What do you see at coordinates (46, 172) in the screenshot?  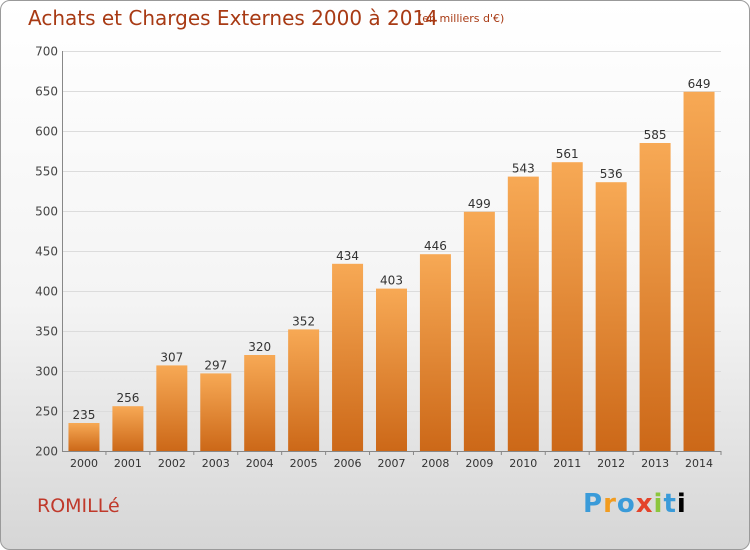 I see `y-tick-label: 550` at bounding box center [46, 172].